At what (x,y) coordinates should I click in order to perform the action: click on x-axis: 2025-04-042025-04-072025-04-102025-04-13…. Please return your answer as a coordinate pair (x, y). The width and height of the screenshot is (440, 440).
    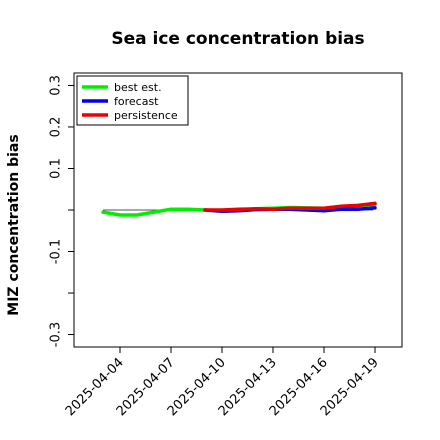
    Looking at the image, I should click on (222, 383).